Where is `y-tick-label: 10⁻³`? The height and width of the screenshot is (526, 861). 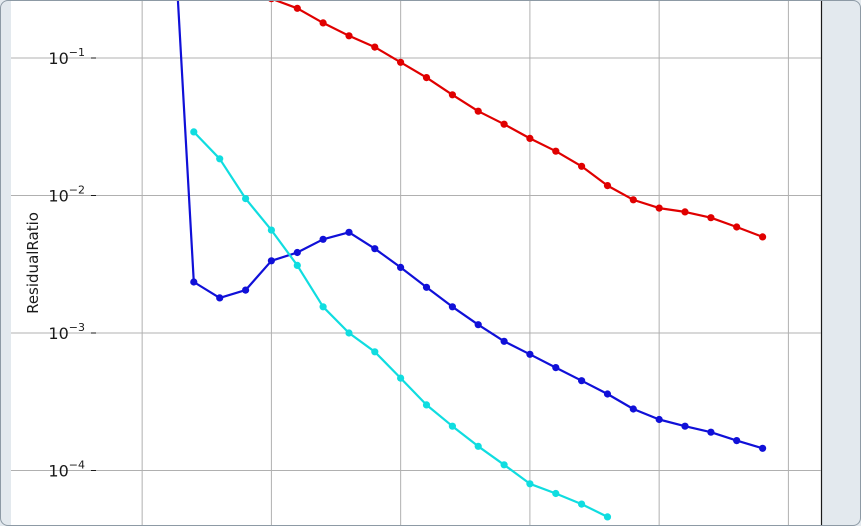 y-tick-label: 10⁻³ is located at coordinates (66, 332).